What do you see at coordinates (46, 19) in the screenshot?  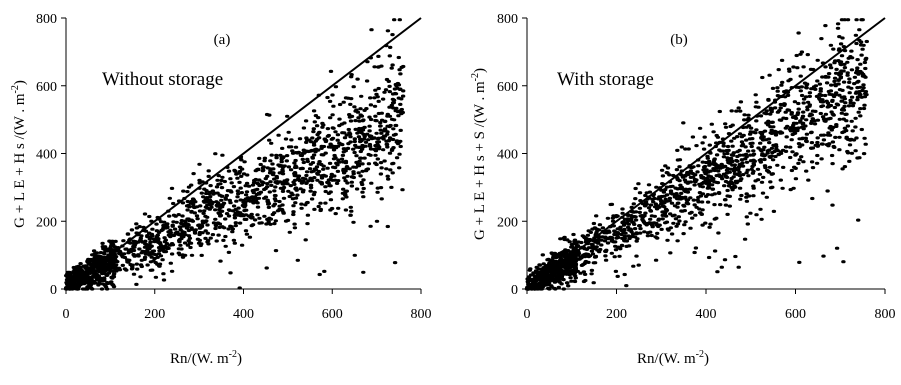 I see `y-tick-label: 800` at bounding box center [46, 19].